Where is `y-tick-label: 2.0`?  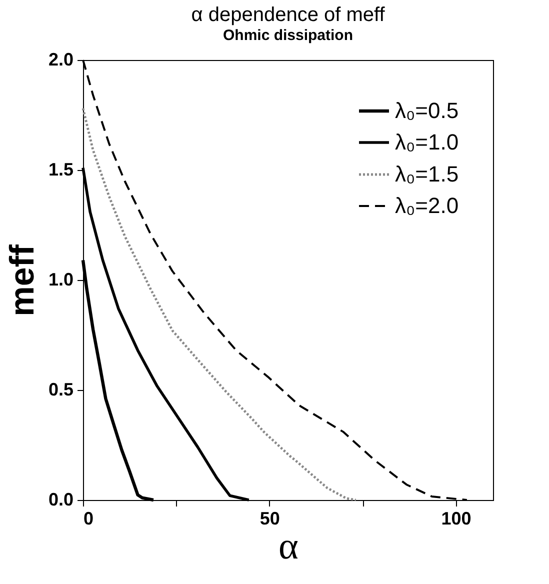 y-tick-label: 2.0 is located at coordinates (61, 60).